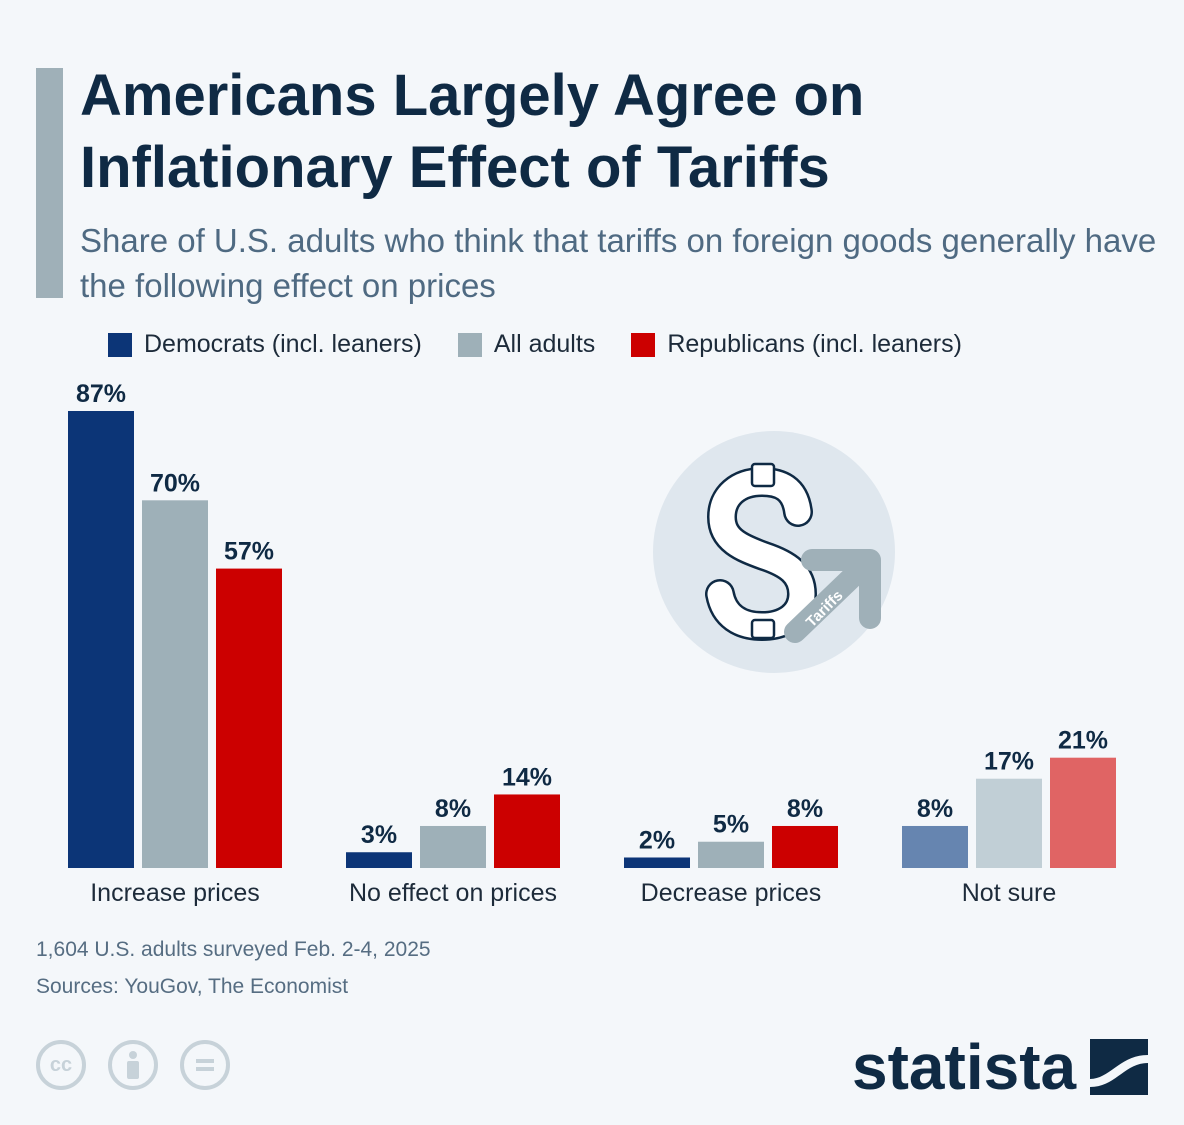  I want to click on legend-item-republicans: Republicans (incl. leaners), so click(796, 344).